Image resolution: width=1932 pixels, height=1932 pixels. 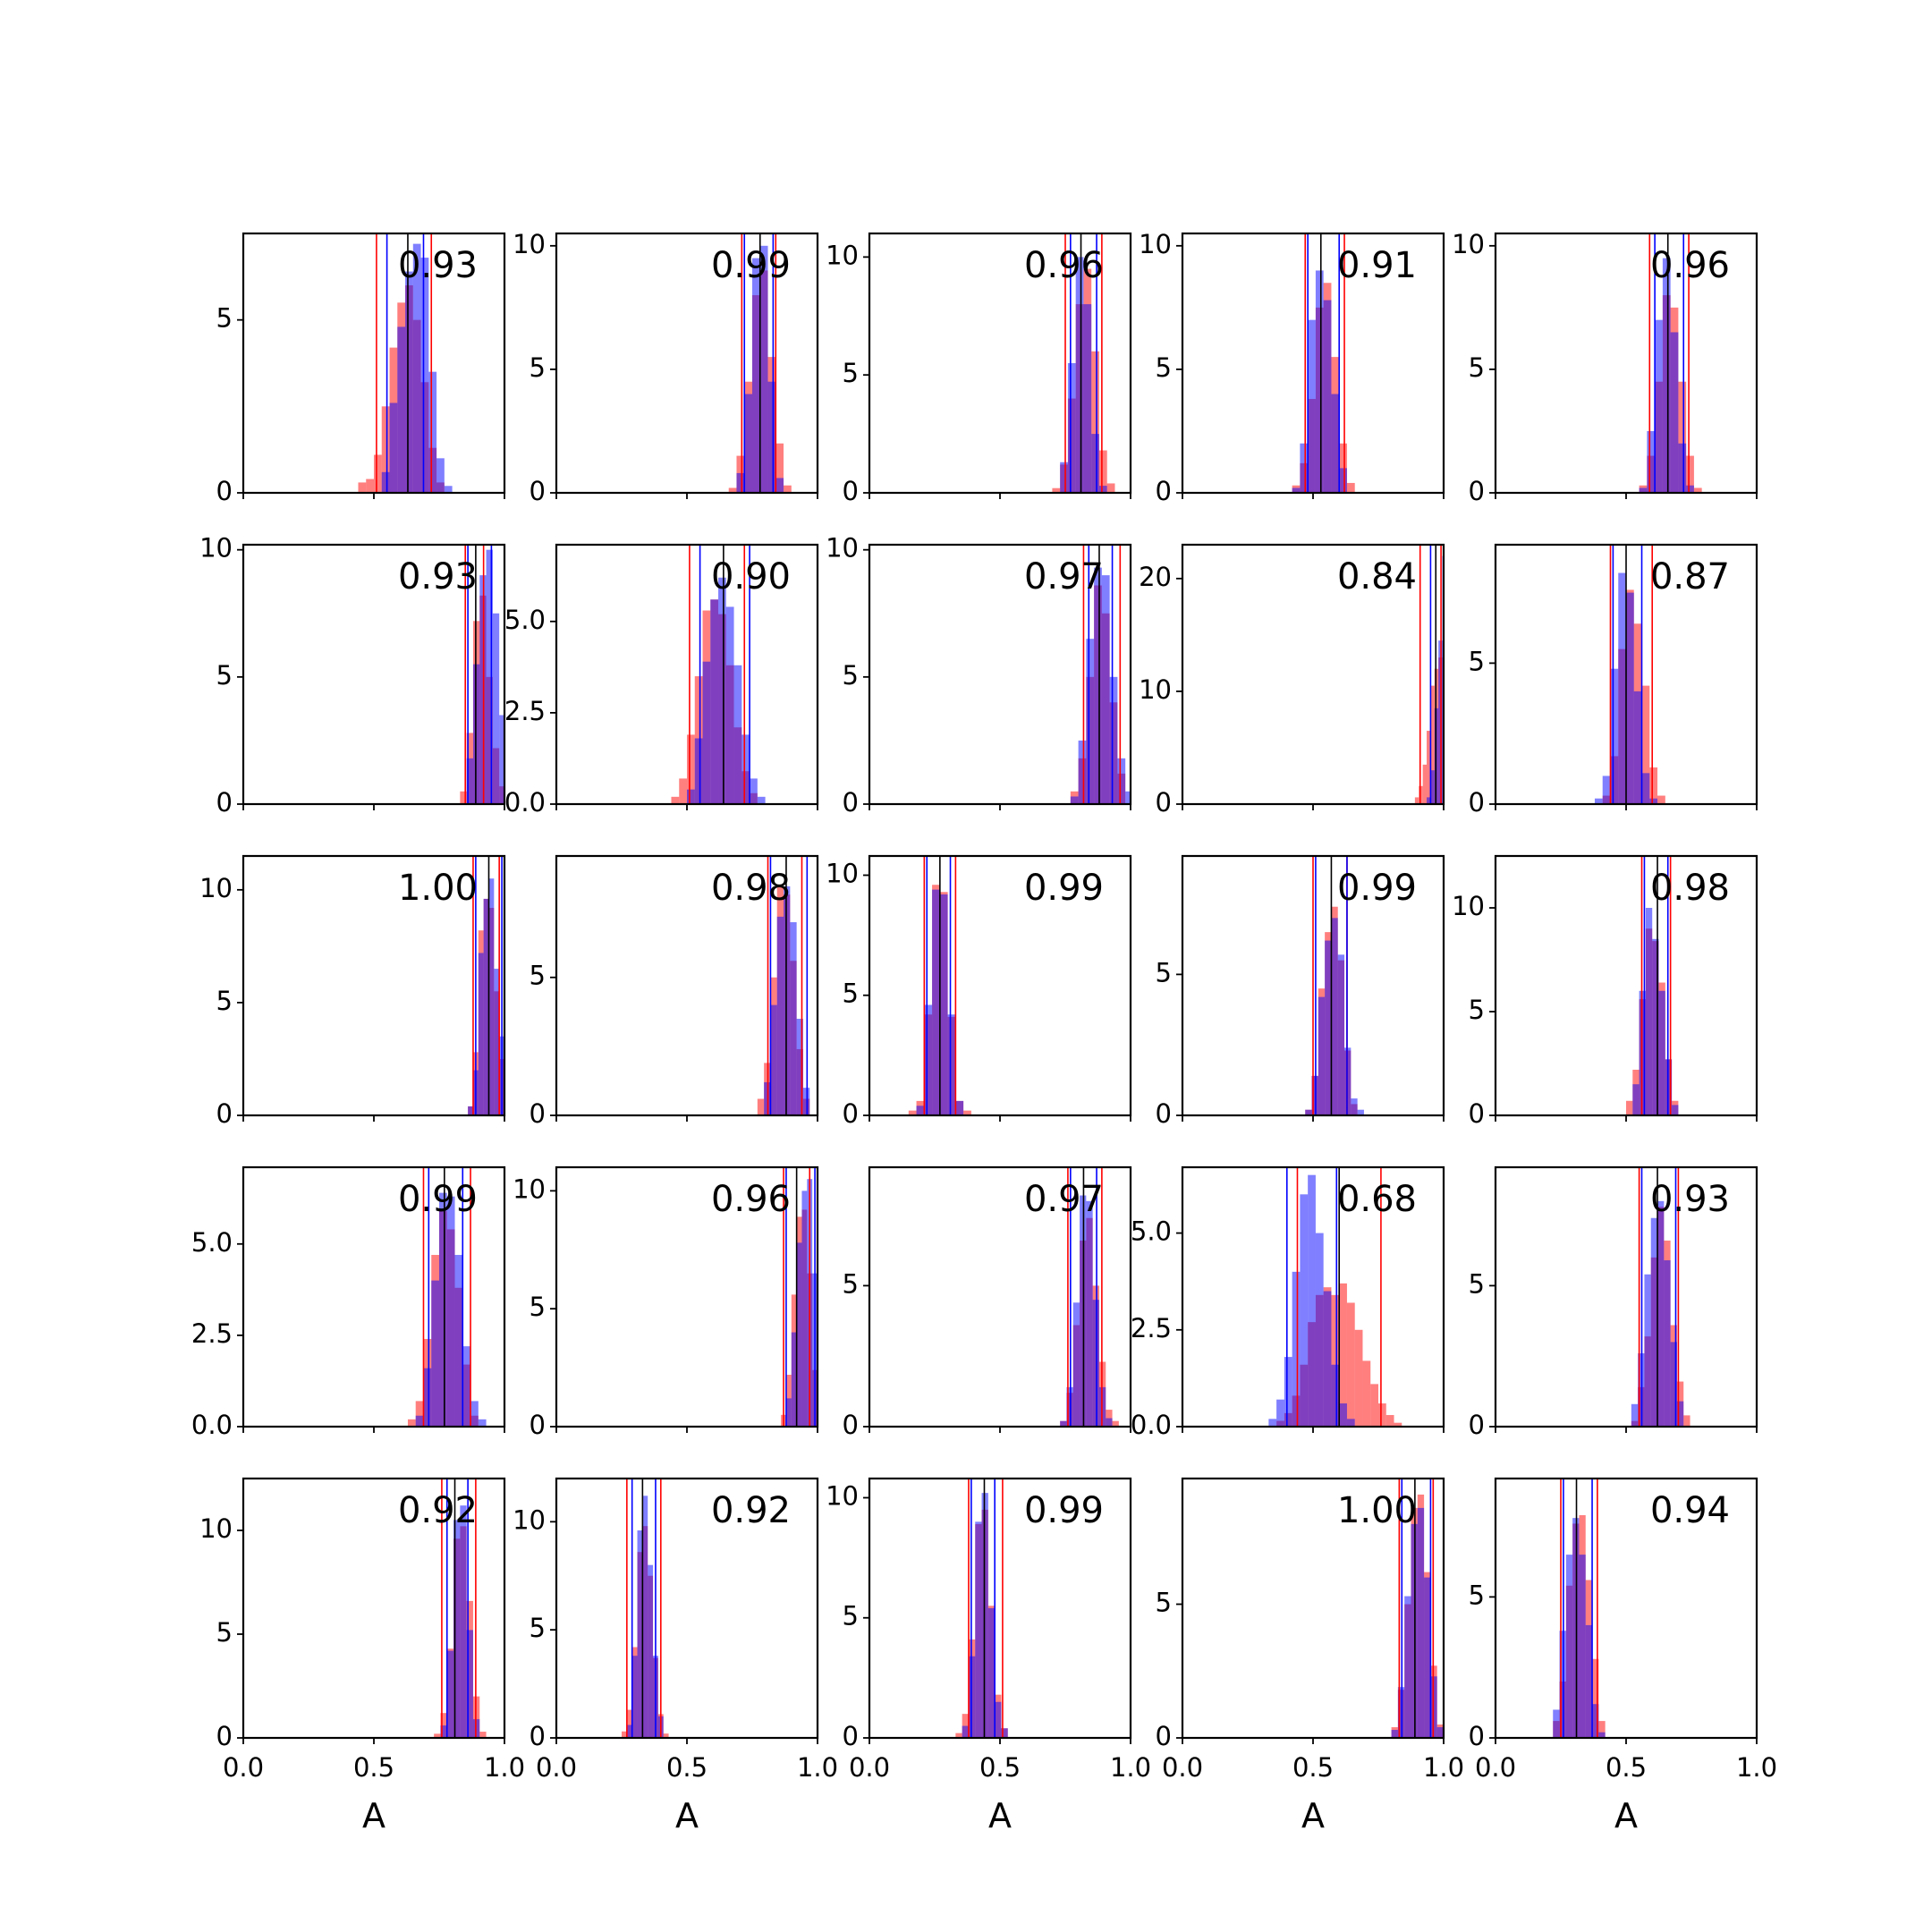 What do you see at coordinates (482, 674) in the screenshot?
I see `plot-area-r2c1` at bounding box center [482, 674].